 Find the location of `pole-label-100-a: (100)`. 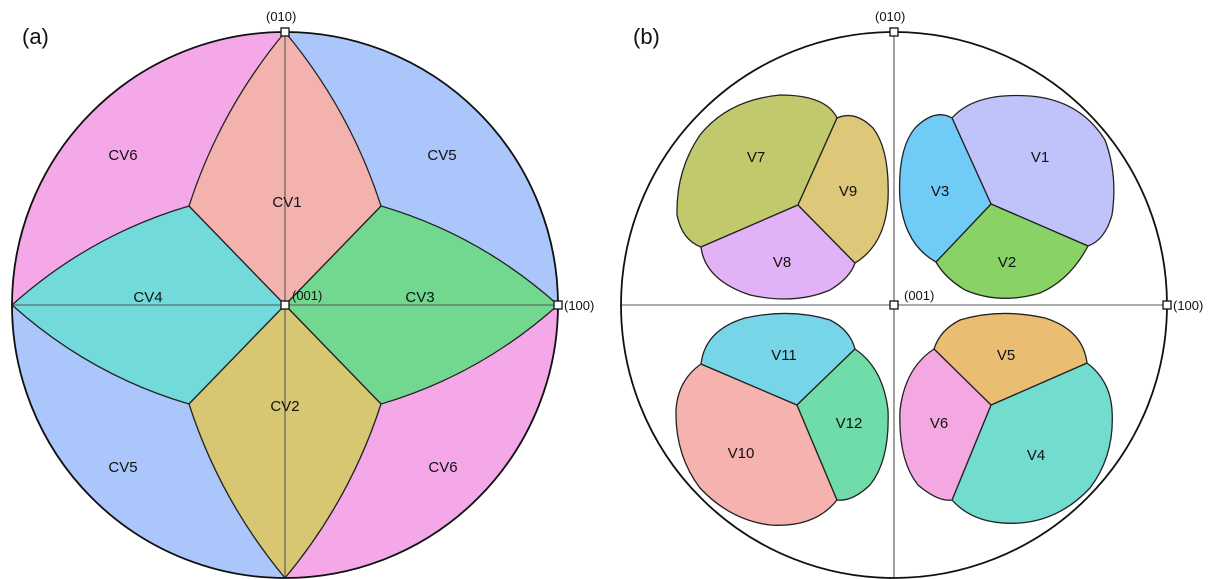

pole-label-100-a: (100) is located at coordinates (579, 305).